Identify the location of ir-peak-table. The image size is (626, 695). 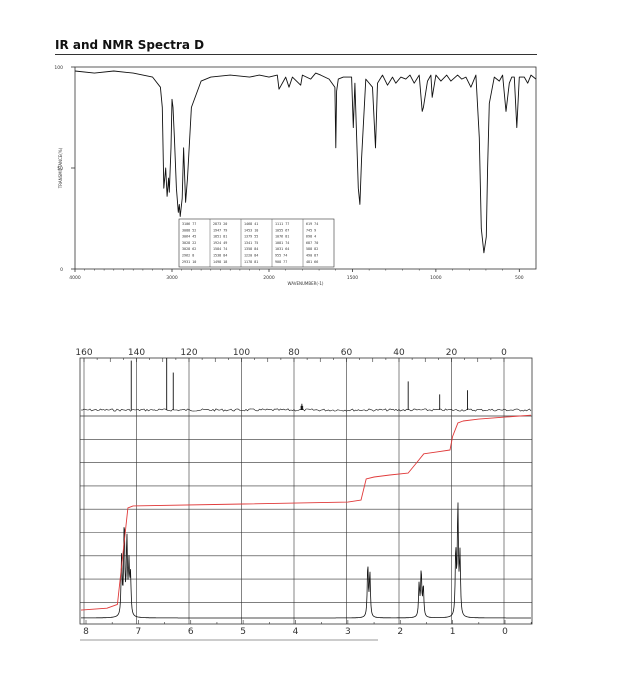
(256, 243).